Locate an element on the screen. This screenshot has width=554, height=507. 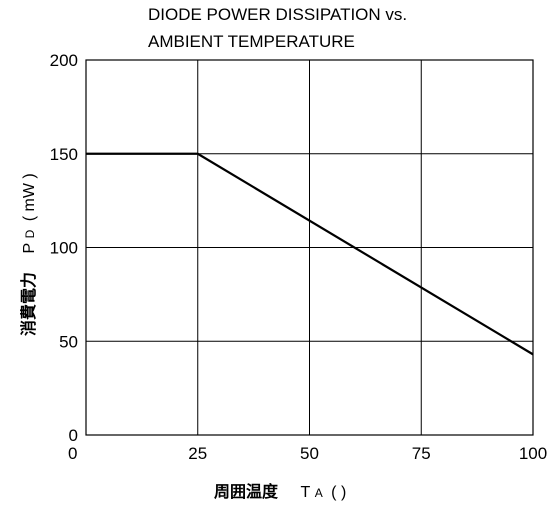
x-tick-labels: 0 25 50 75 100 is located at coordinates (307, 453).